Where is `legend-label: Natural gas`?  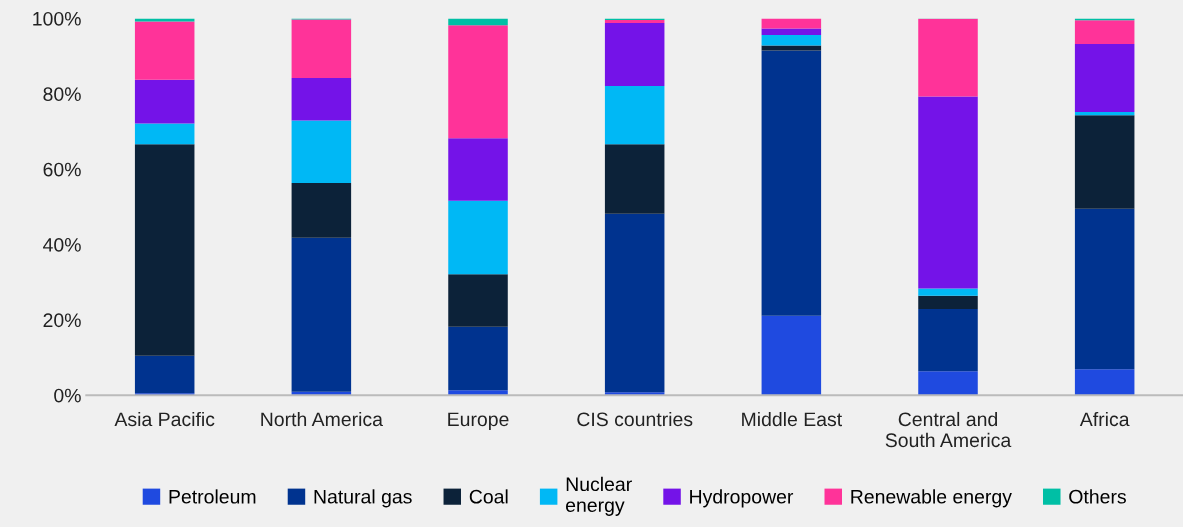 legend-label: Natural gas is located at coordinates (363, 498).